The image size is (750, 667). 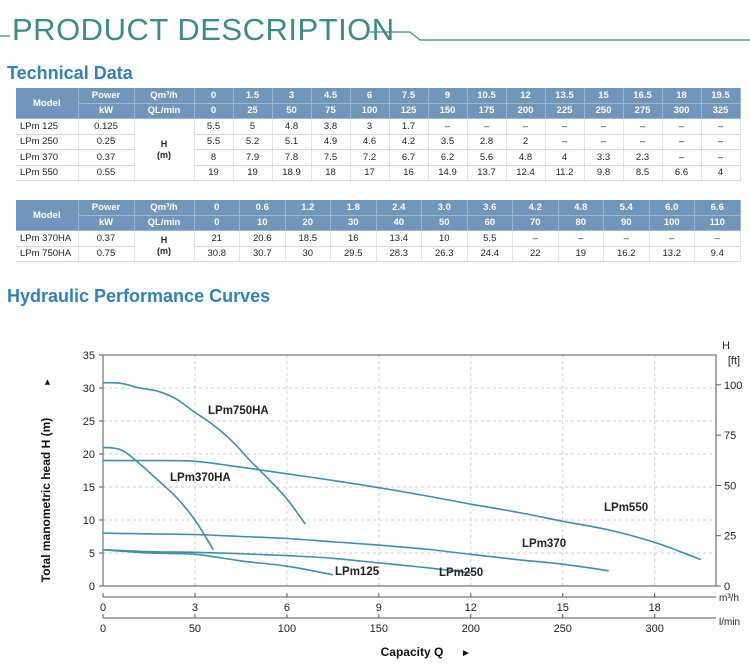 I want to click on flow-lmin-cell: 300, so click(x=682, y=111).